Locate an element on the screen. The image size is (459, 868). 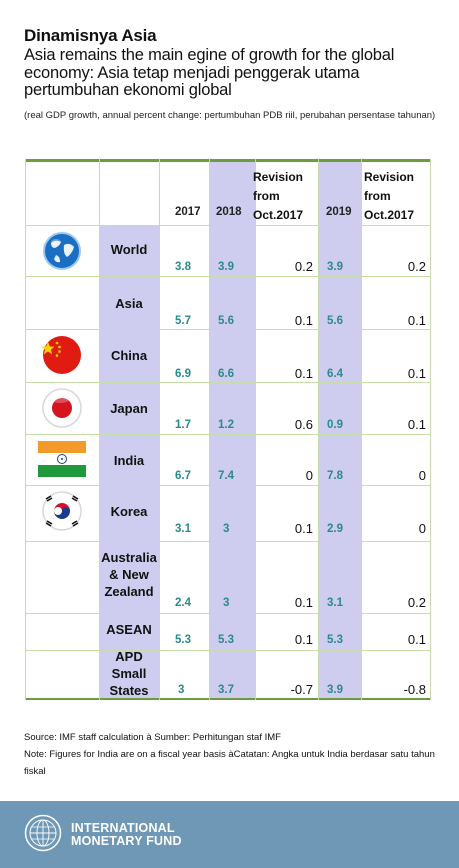
header-2019: 2019 is located at coordinates (339, 212).